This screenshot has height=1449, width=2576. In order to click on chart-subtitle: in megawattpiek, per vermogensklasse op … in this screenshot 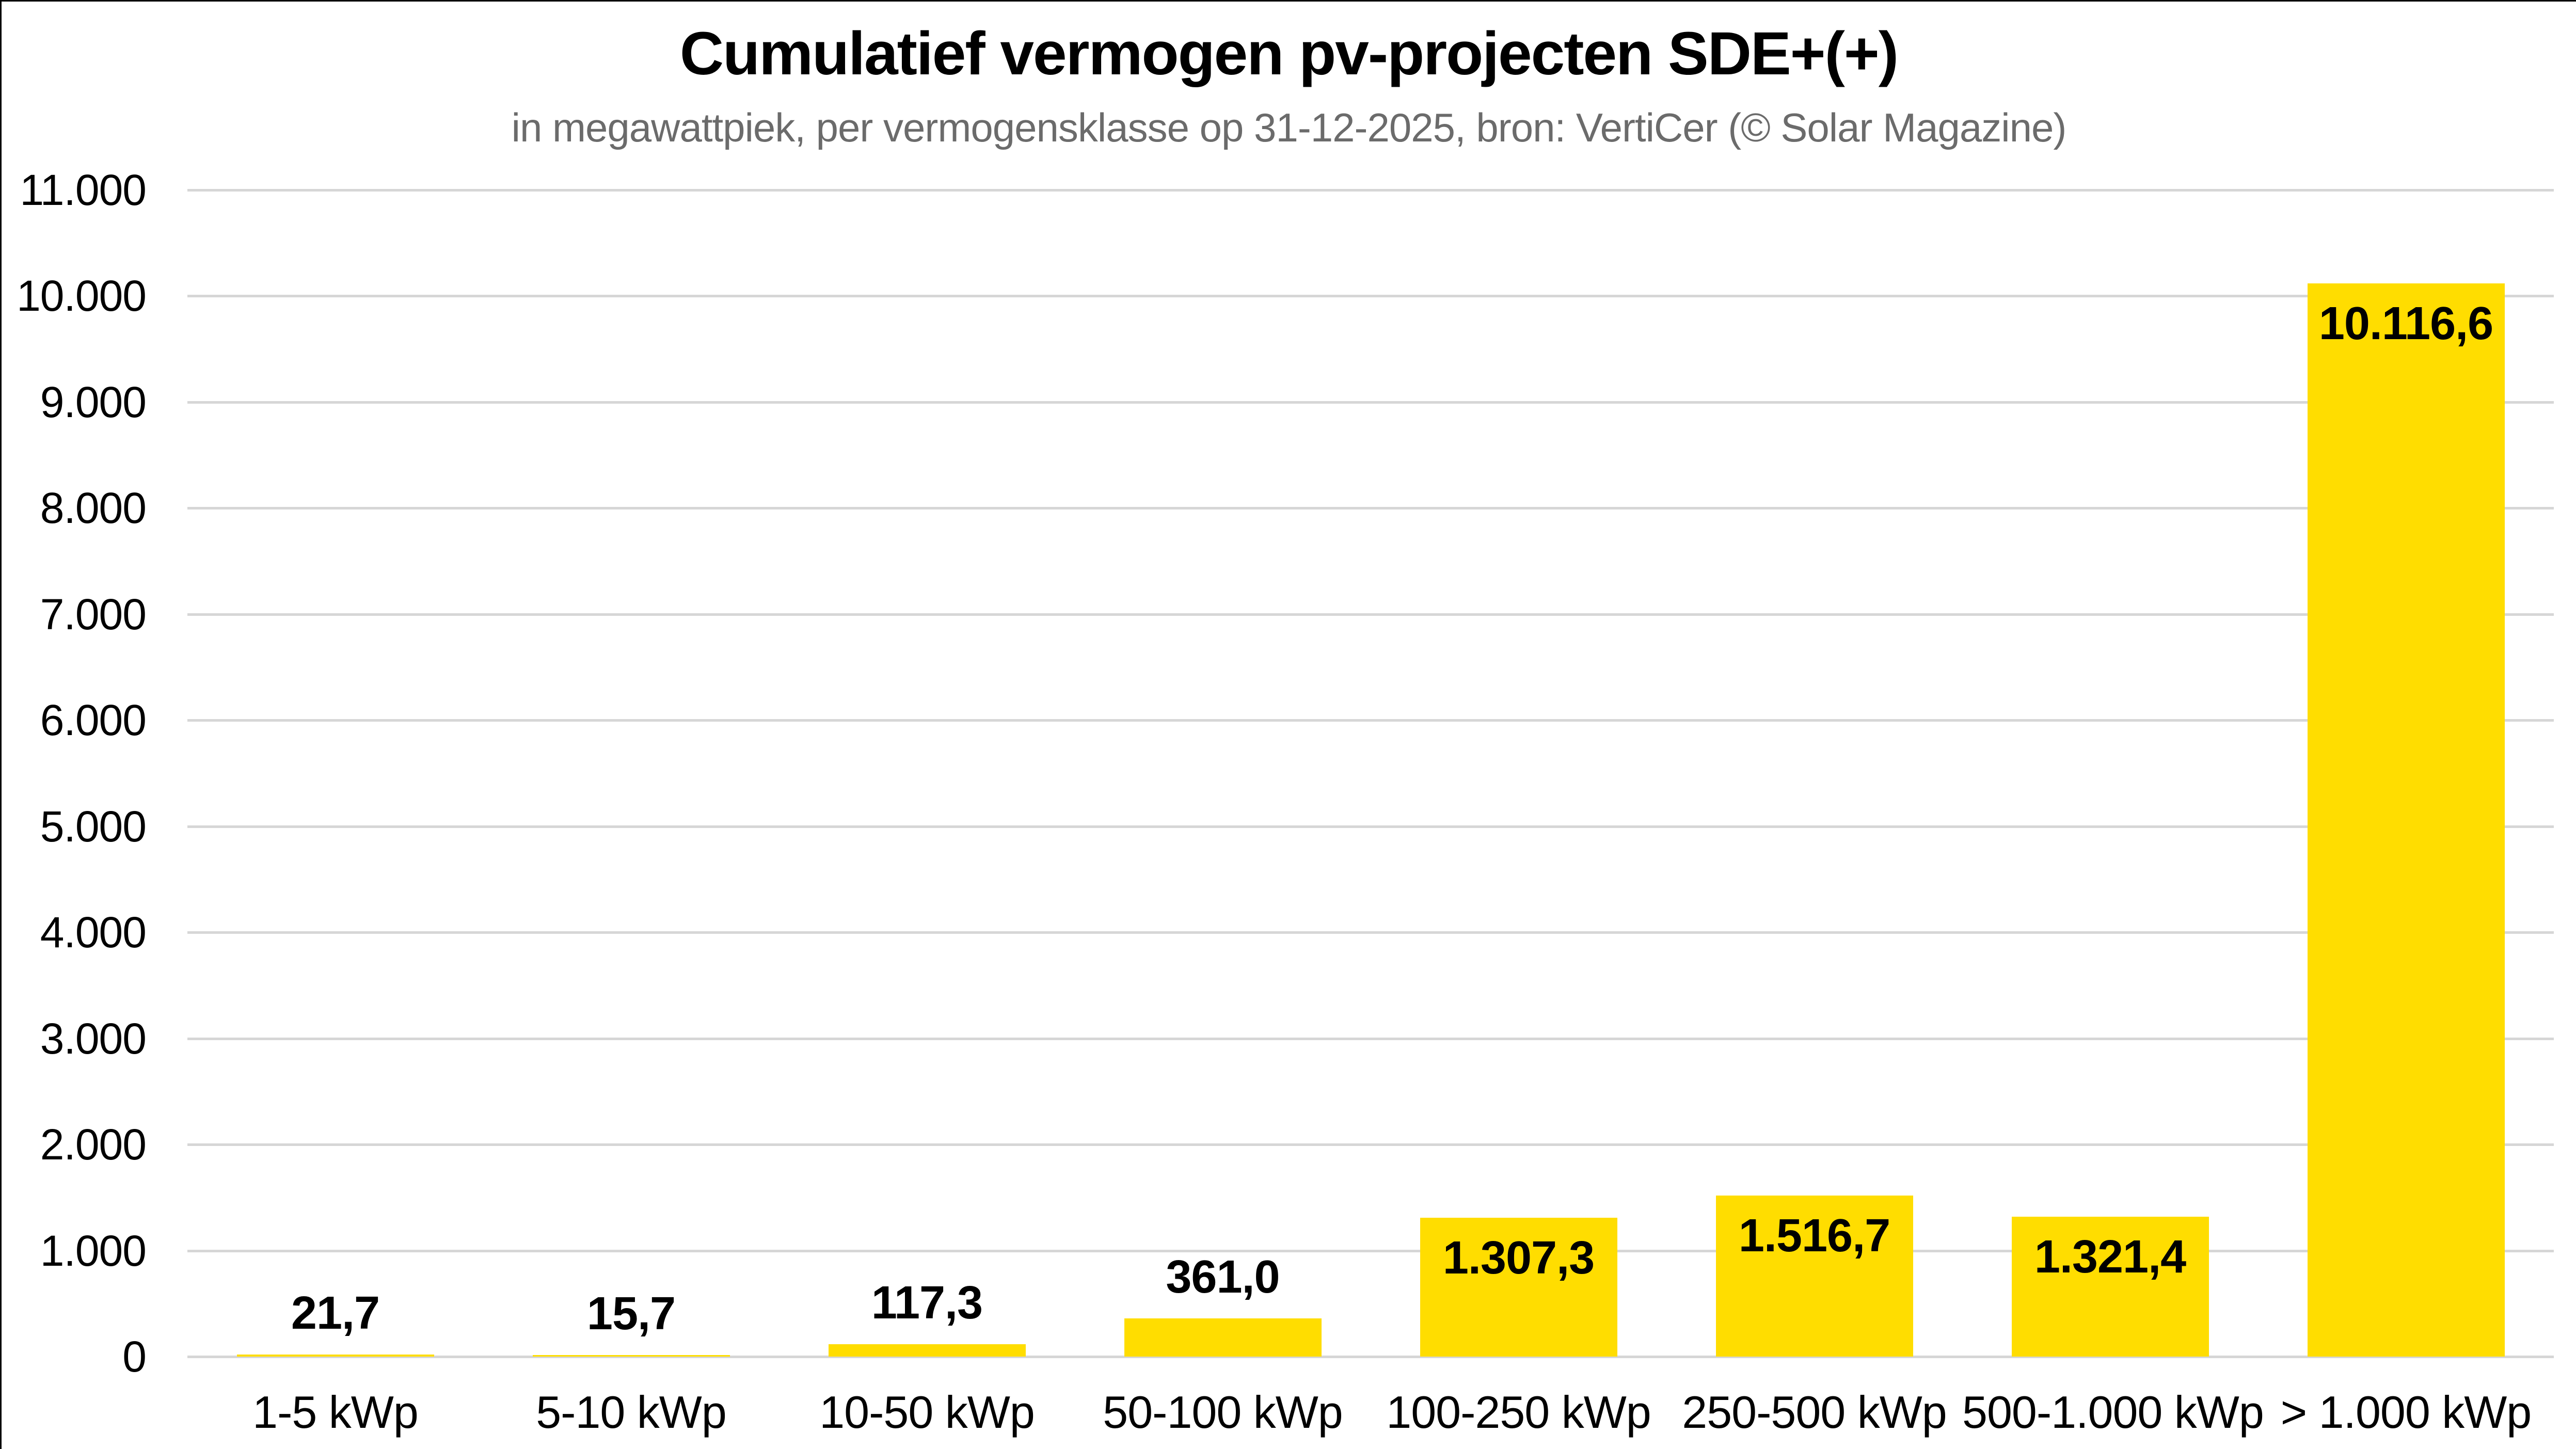, I will do `click(1289, 128)`.